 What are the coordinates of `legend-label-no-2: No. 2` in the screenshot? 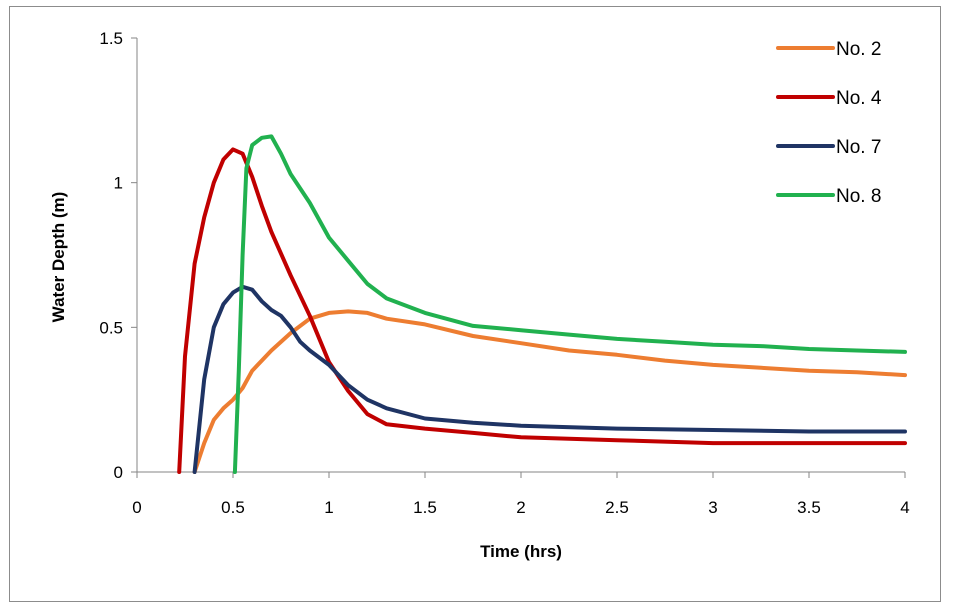 It's located at (858, 49).